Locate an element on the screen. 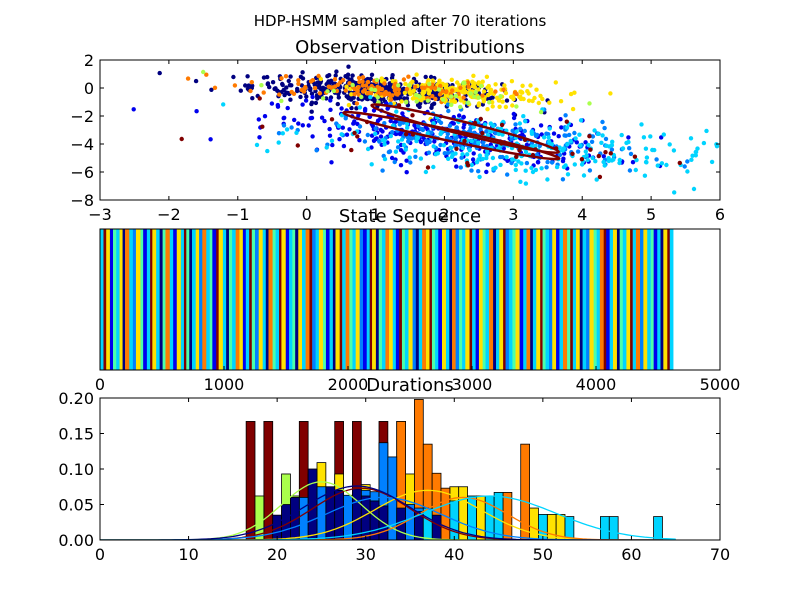 The width and height of the screenshot is (800, 600). y-tick-label: −6 is located at coordinates (82, 172).